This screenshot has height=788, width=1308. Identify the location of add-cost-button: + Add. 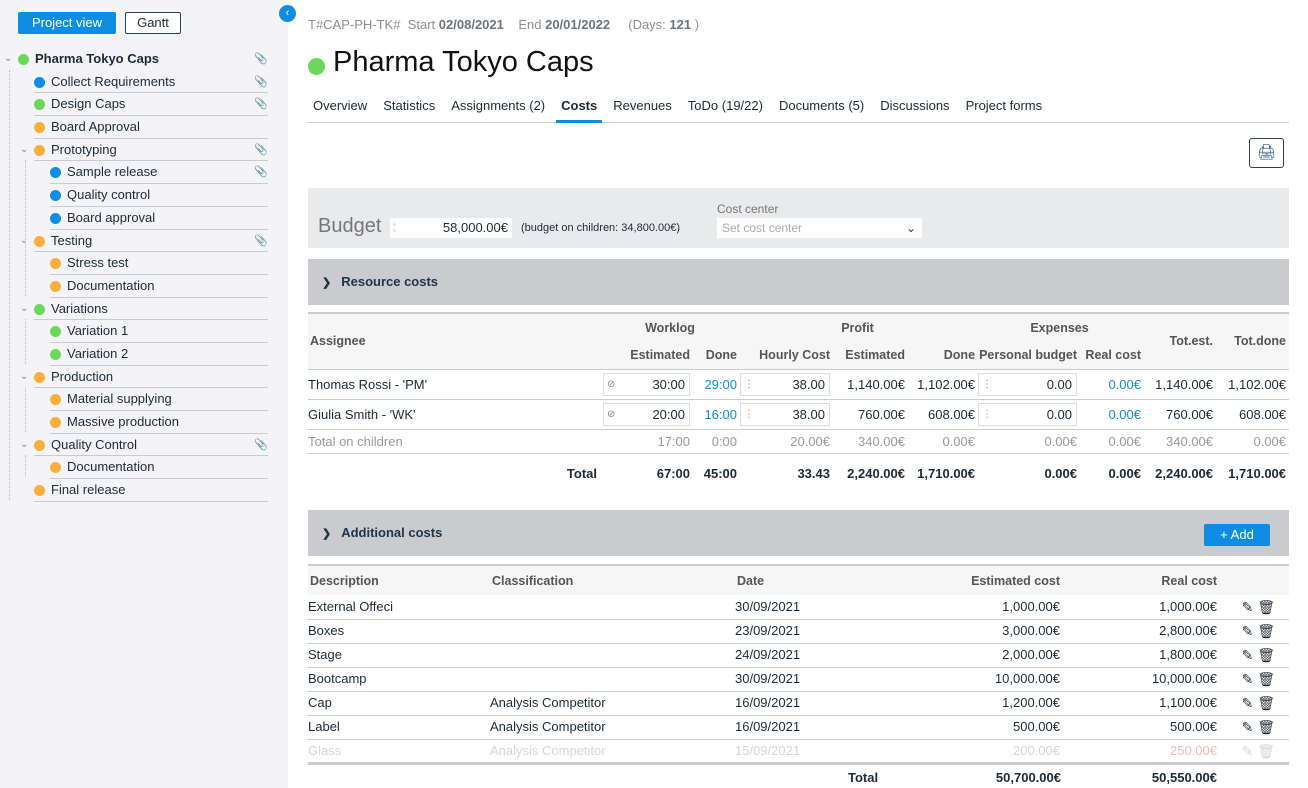
(1237, 535).